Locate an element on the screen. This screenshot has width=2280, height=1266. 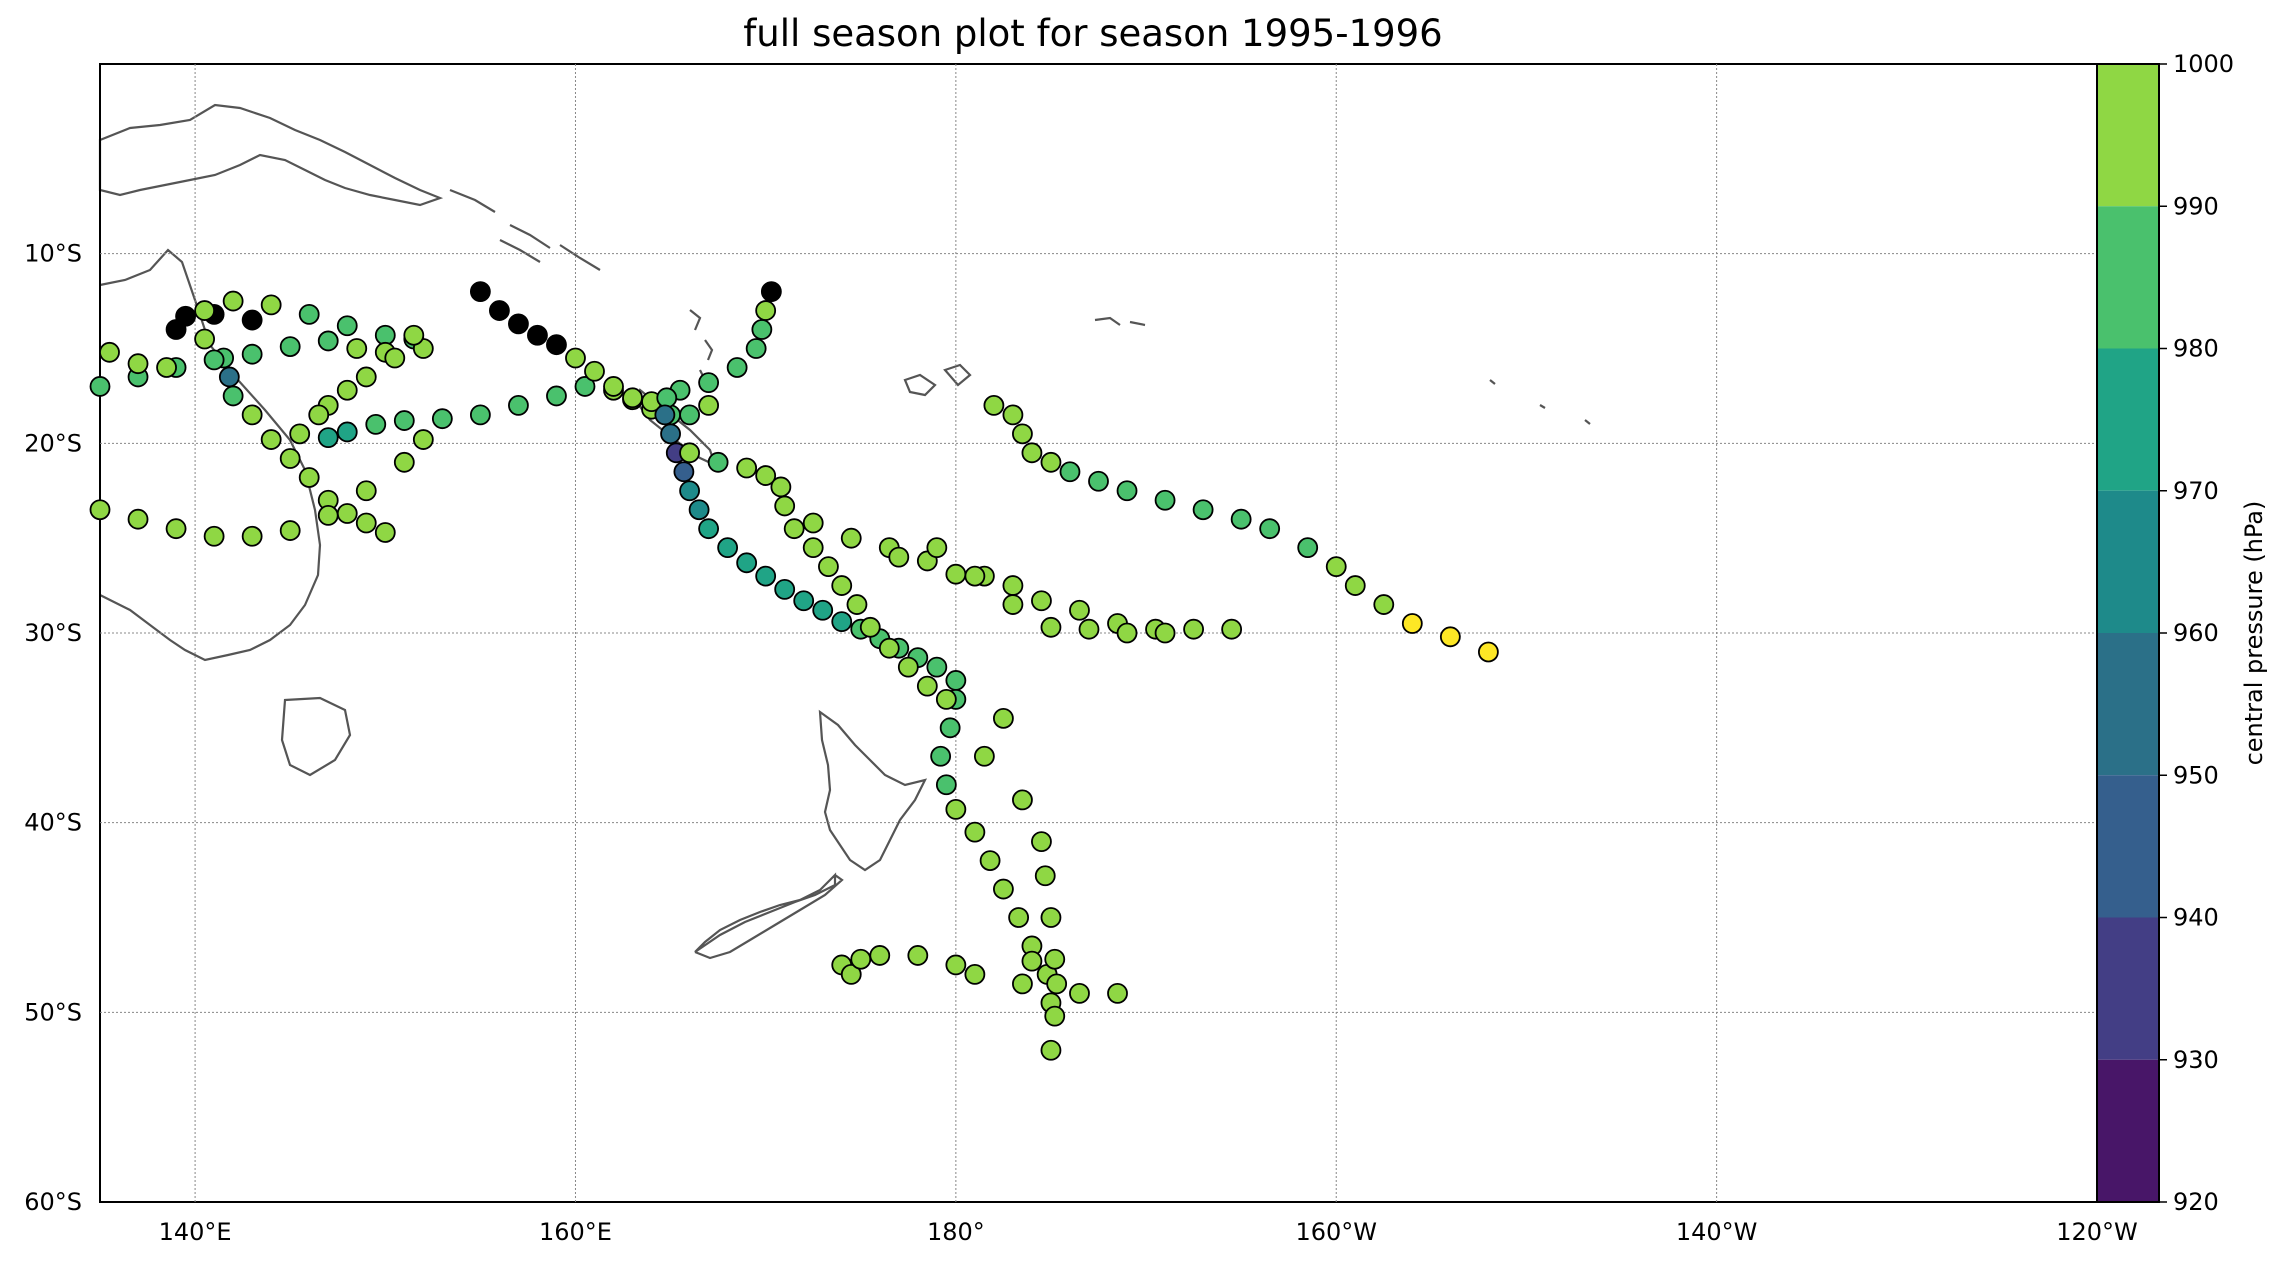
colorbar-segment is located at coordinates (2128, 1130).